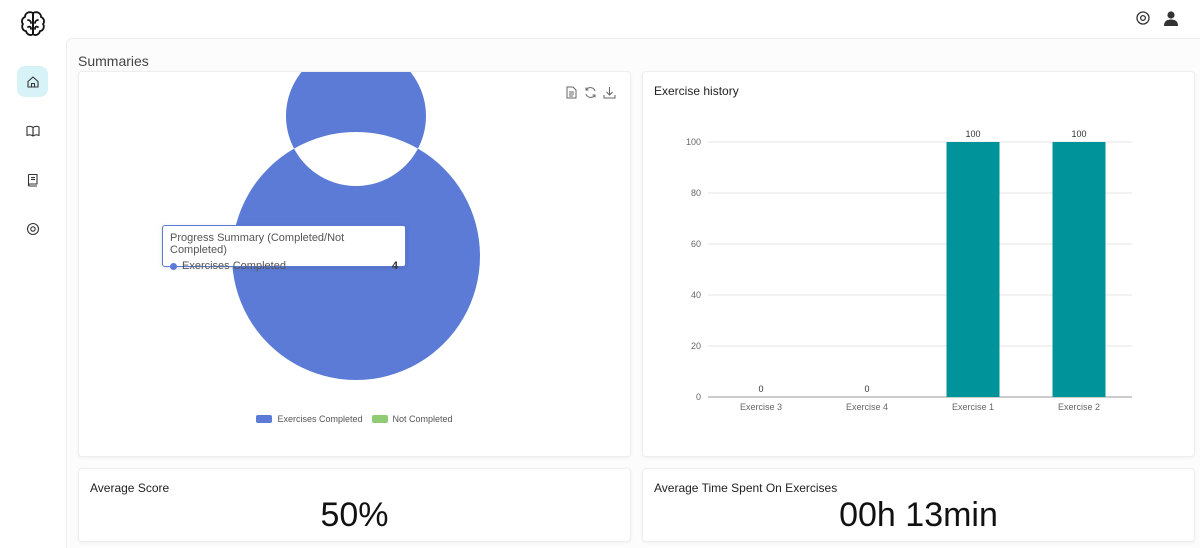 The width and height of the screenshot is (1200, 548). What do you see at coordinates (746, 488) in the screenshot?
I see `card-title: Average Time Spent On Exercises` at bounding box center [746, 488].